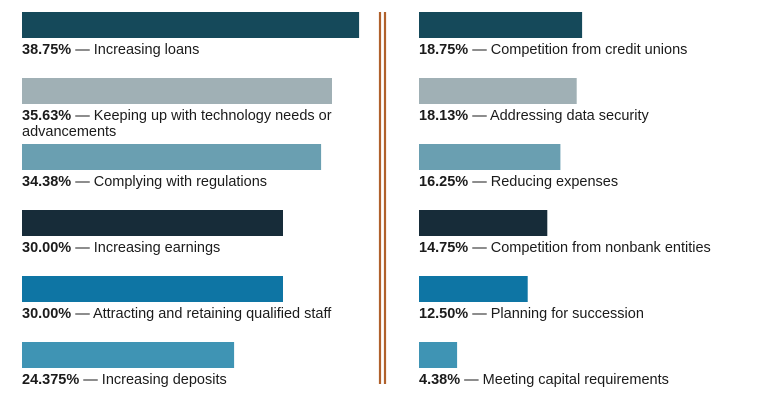 This screenshot has width=770, height=400. I want to click on category-label: — Increasing deposits, so click(153, 380).